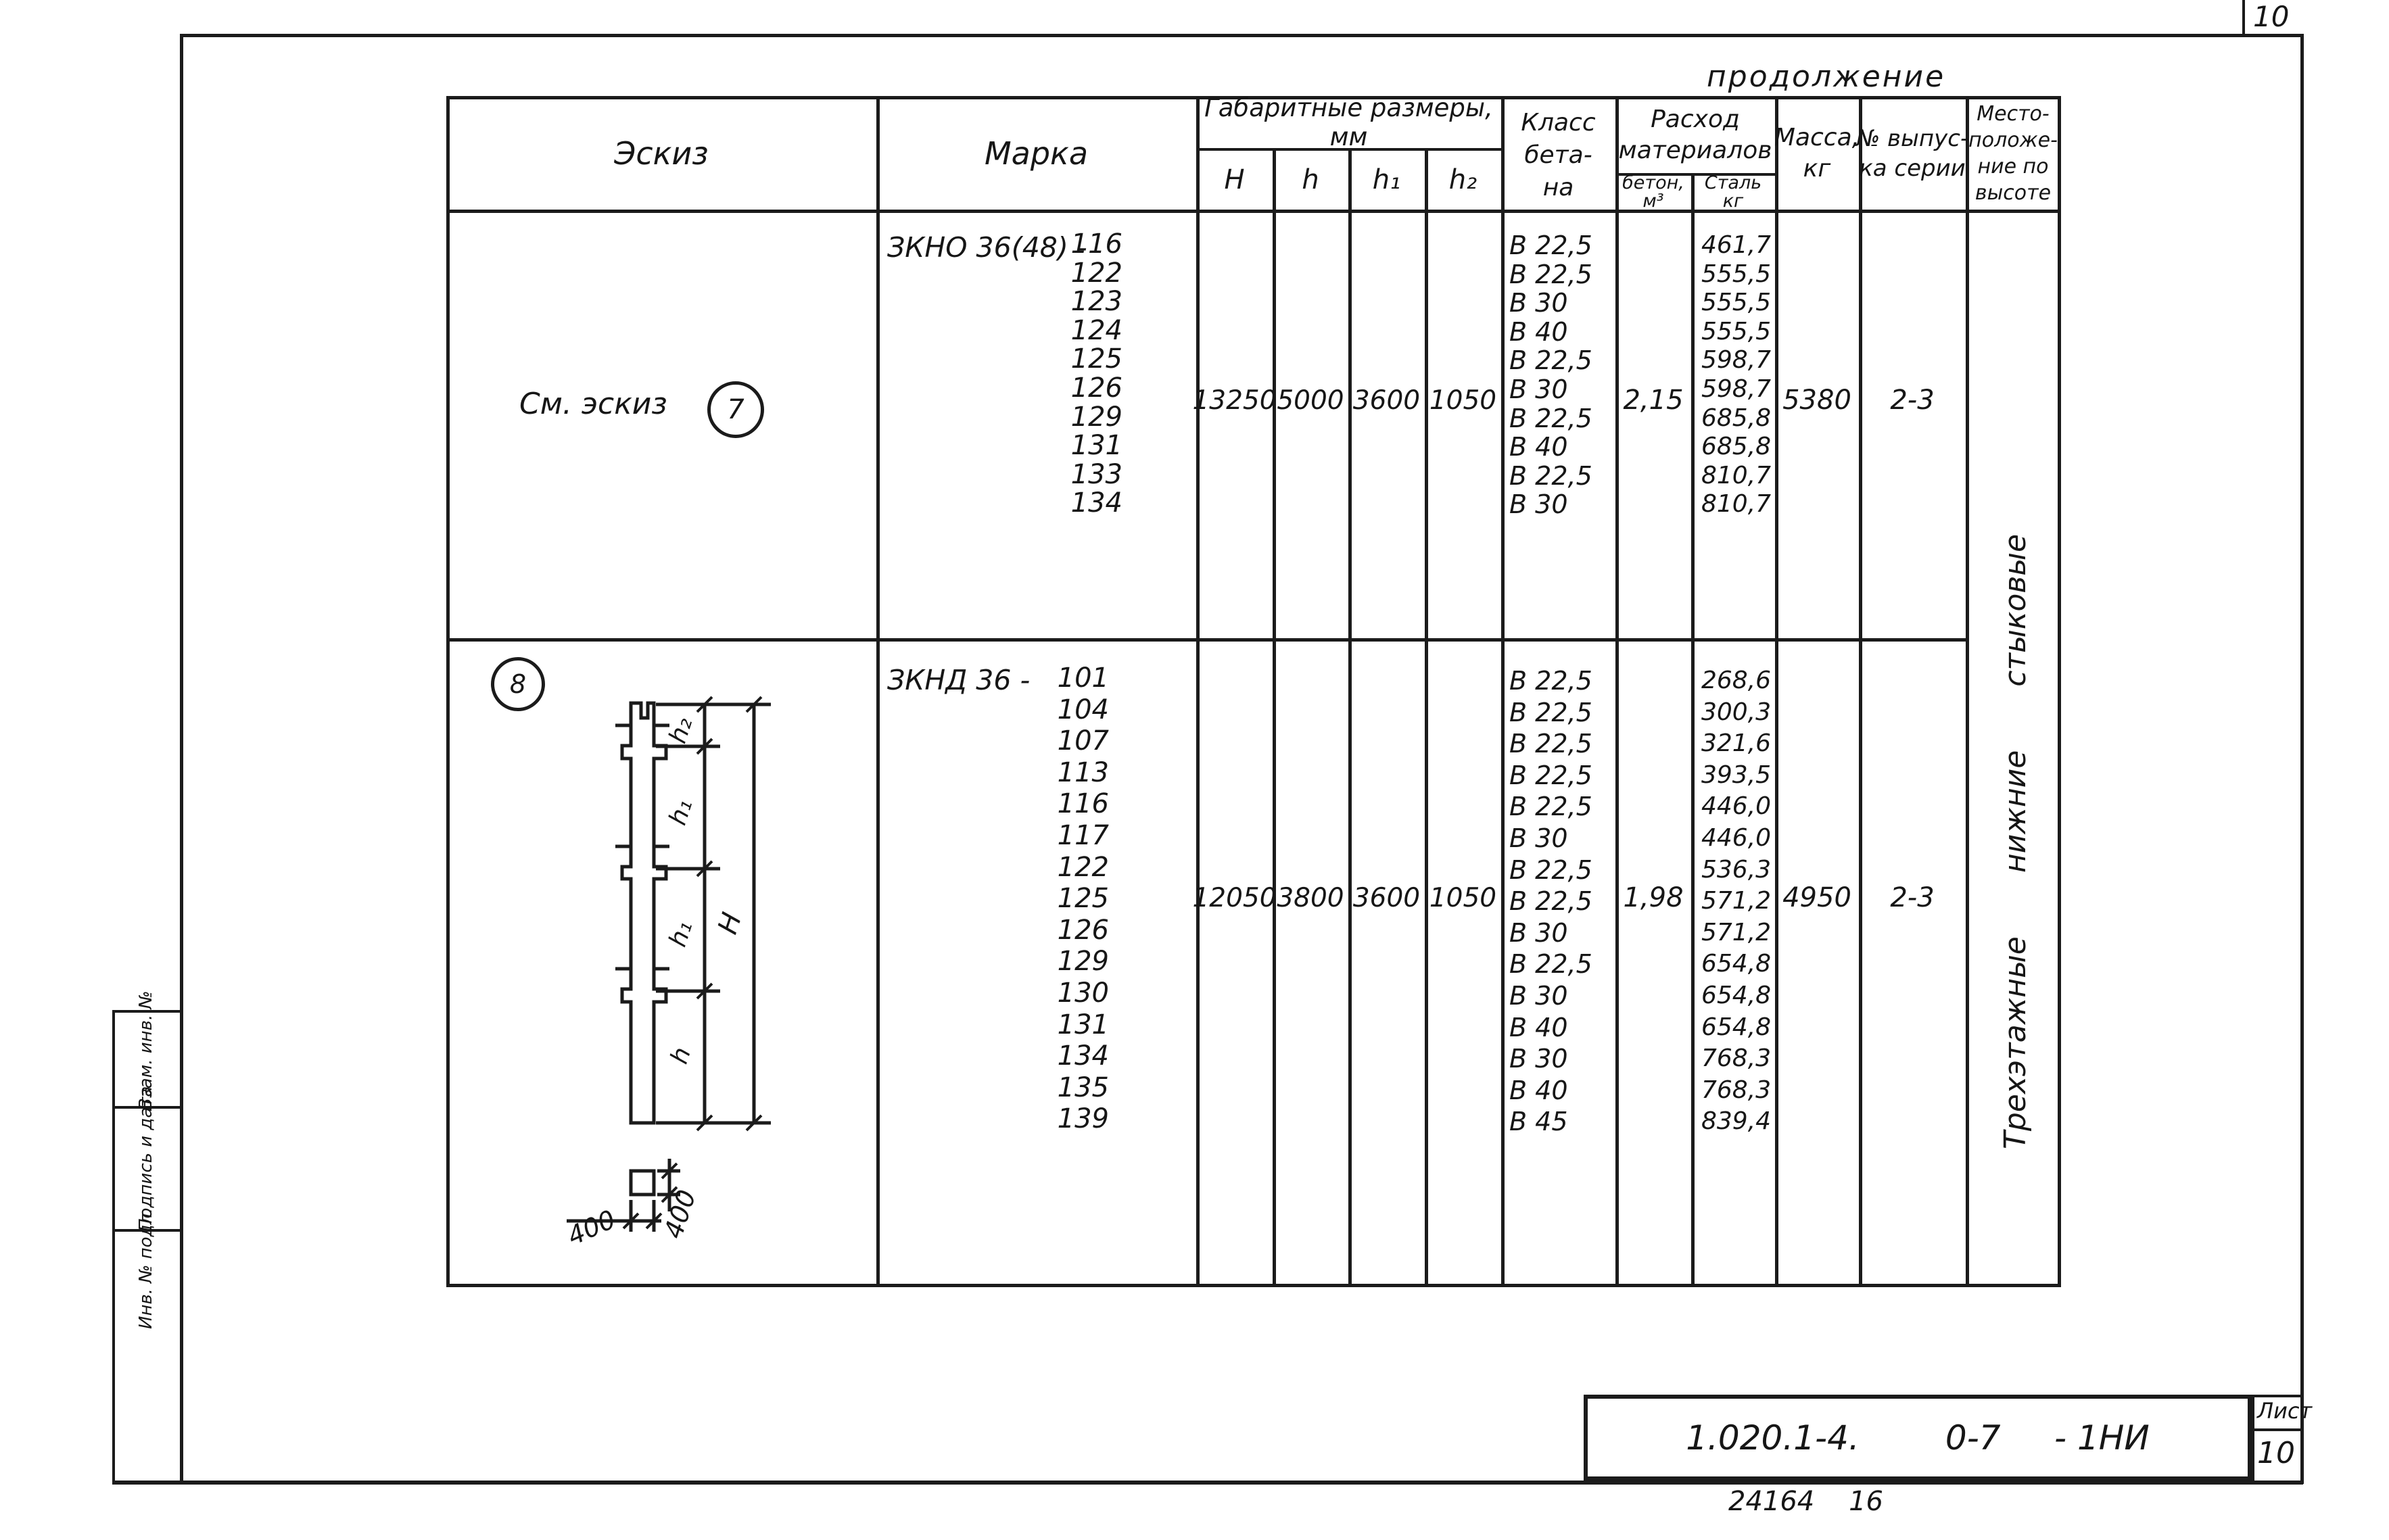 This screenshot has height=1540, width=2389. I want to click on table-left-border, so click(448, 691).